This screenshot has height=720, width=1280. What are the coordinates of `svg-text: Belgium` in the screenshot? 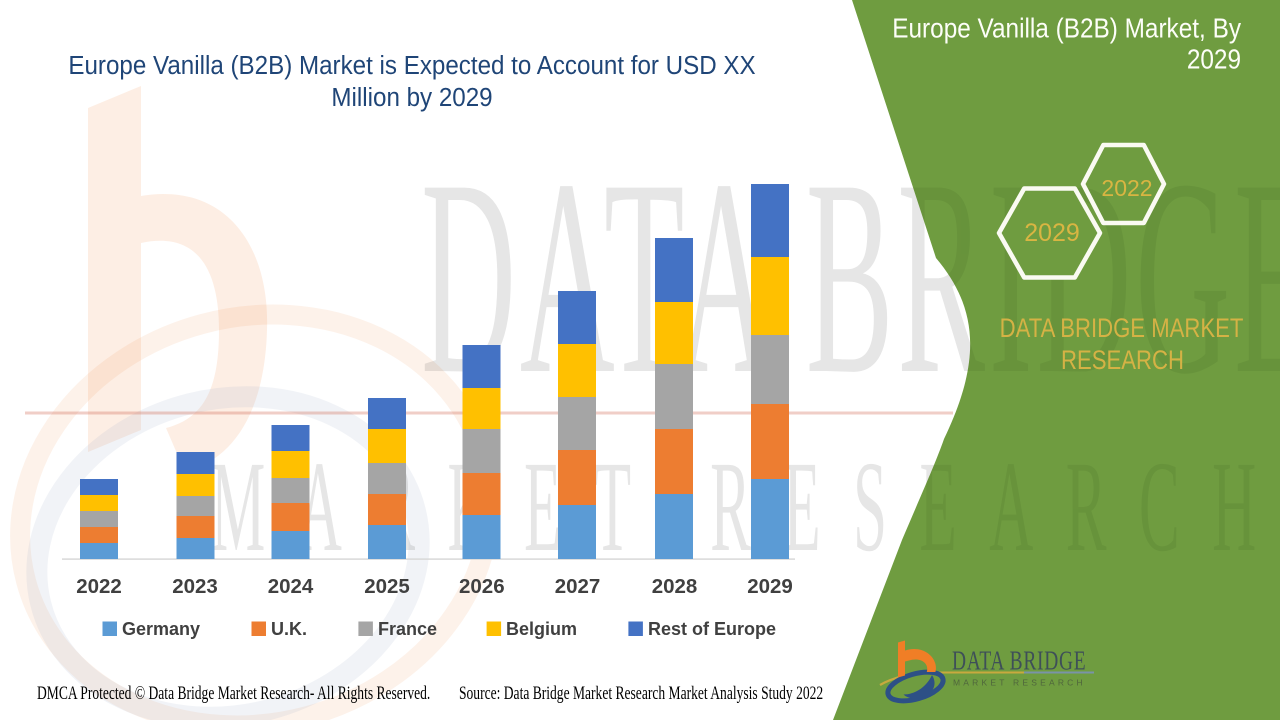 It's located at (541, 629).